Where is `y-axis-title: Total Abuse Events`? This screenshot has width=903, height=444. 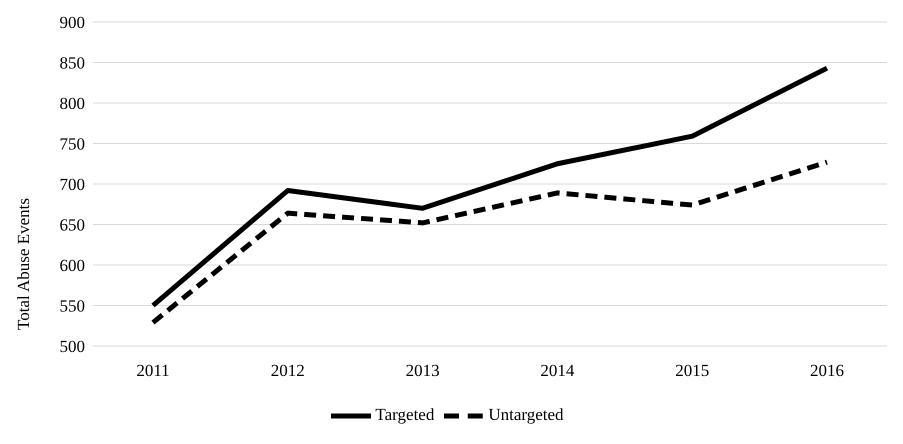 y-axis-title: Total Abuse Events is located at coordinates (24, 264).